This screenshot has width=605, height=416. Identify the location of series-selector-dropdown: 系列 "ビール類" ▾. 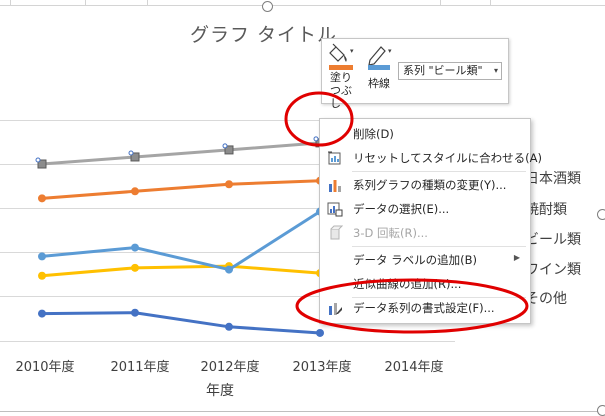
(450, 71).